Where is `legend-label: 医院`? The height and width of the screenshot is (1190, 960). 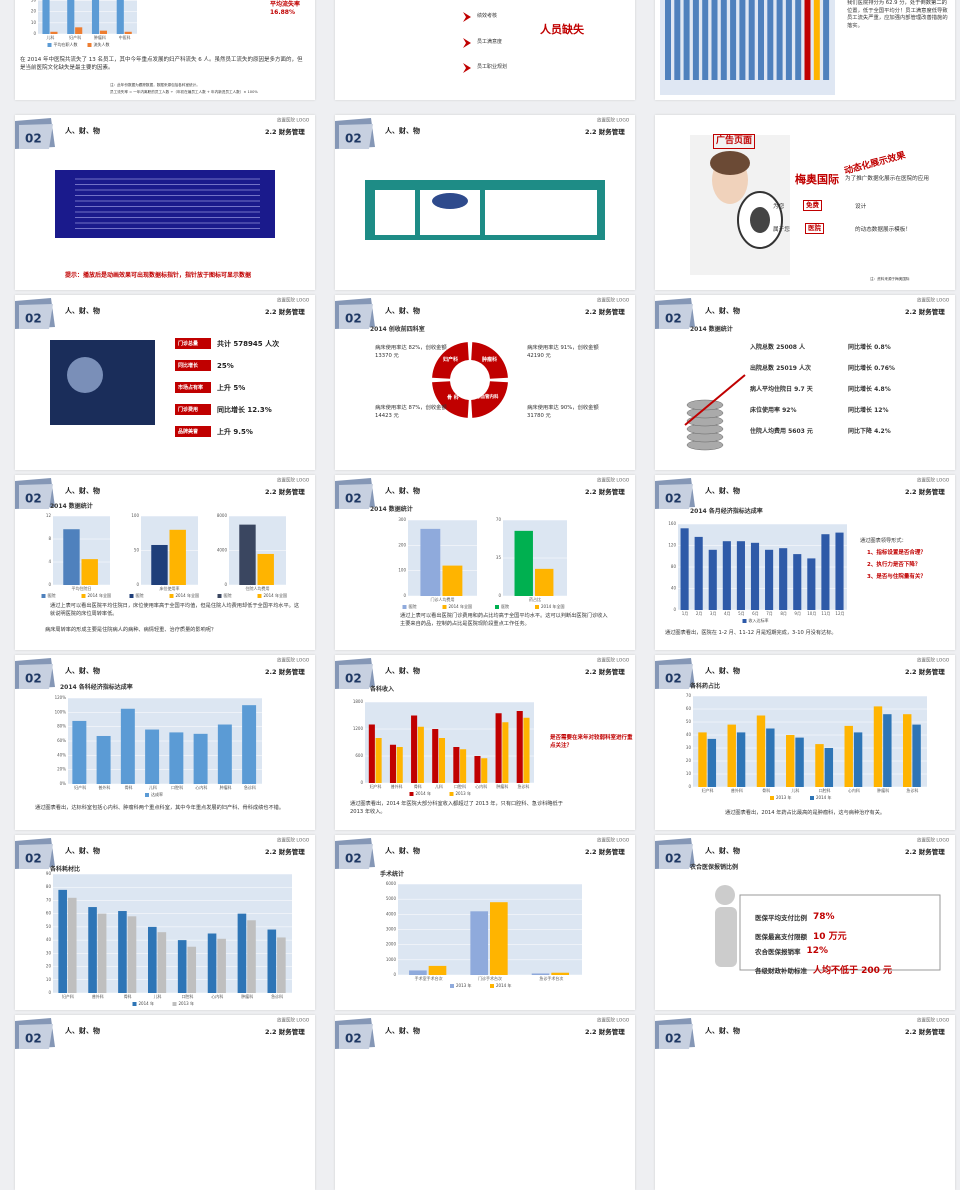
legend-label: 医院 is located at coordinates (413, 606).